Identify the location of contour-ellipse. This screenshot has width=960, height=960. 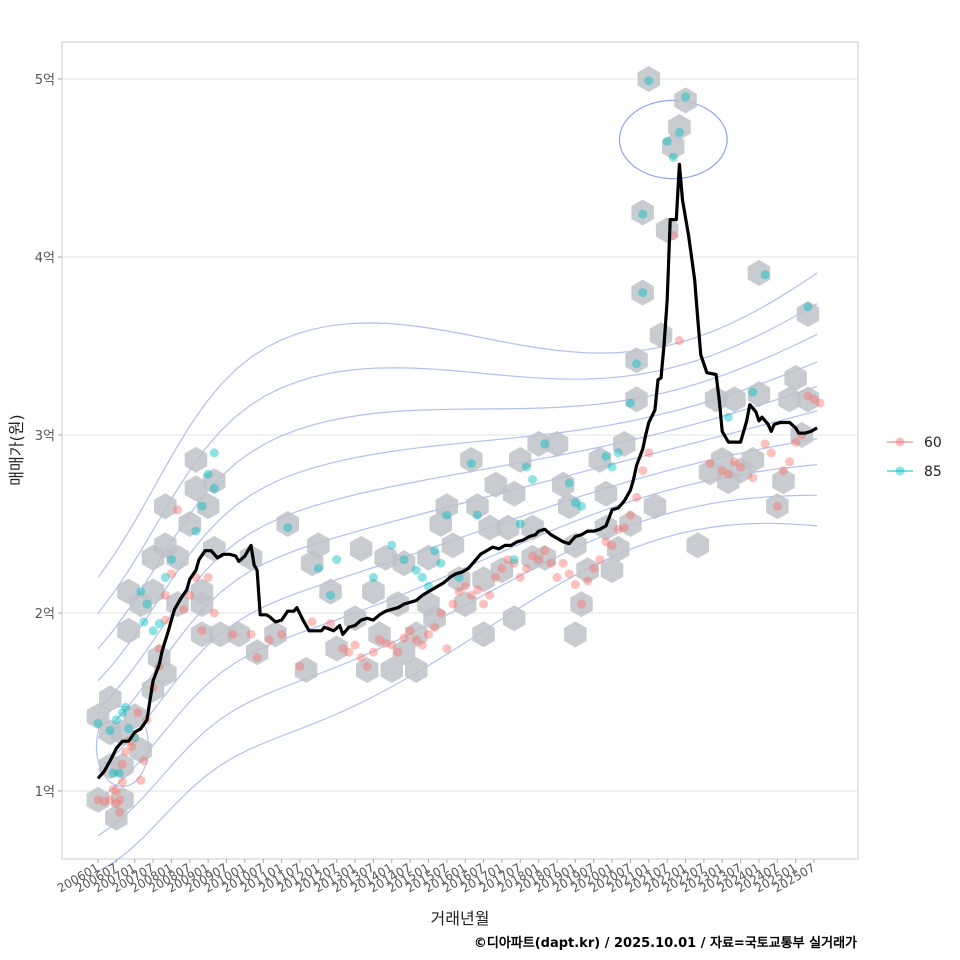
(673, 139).